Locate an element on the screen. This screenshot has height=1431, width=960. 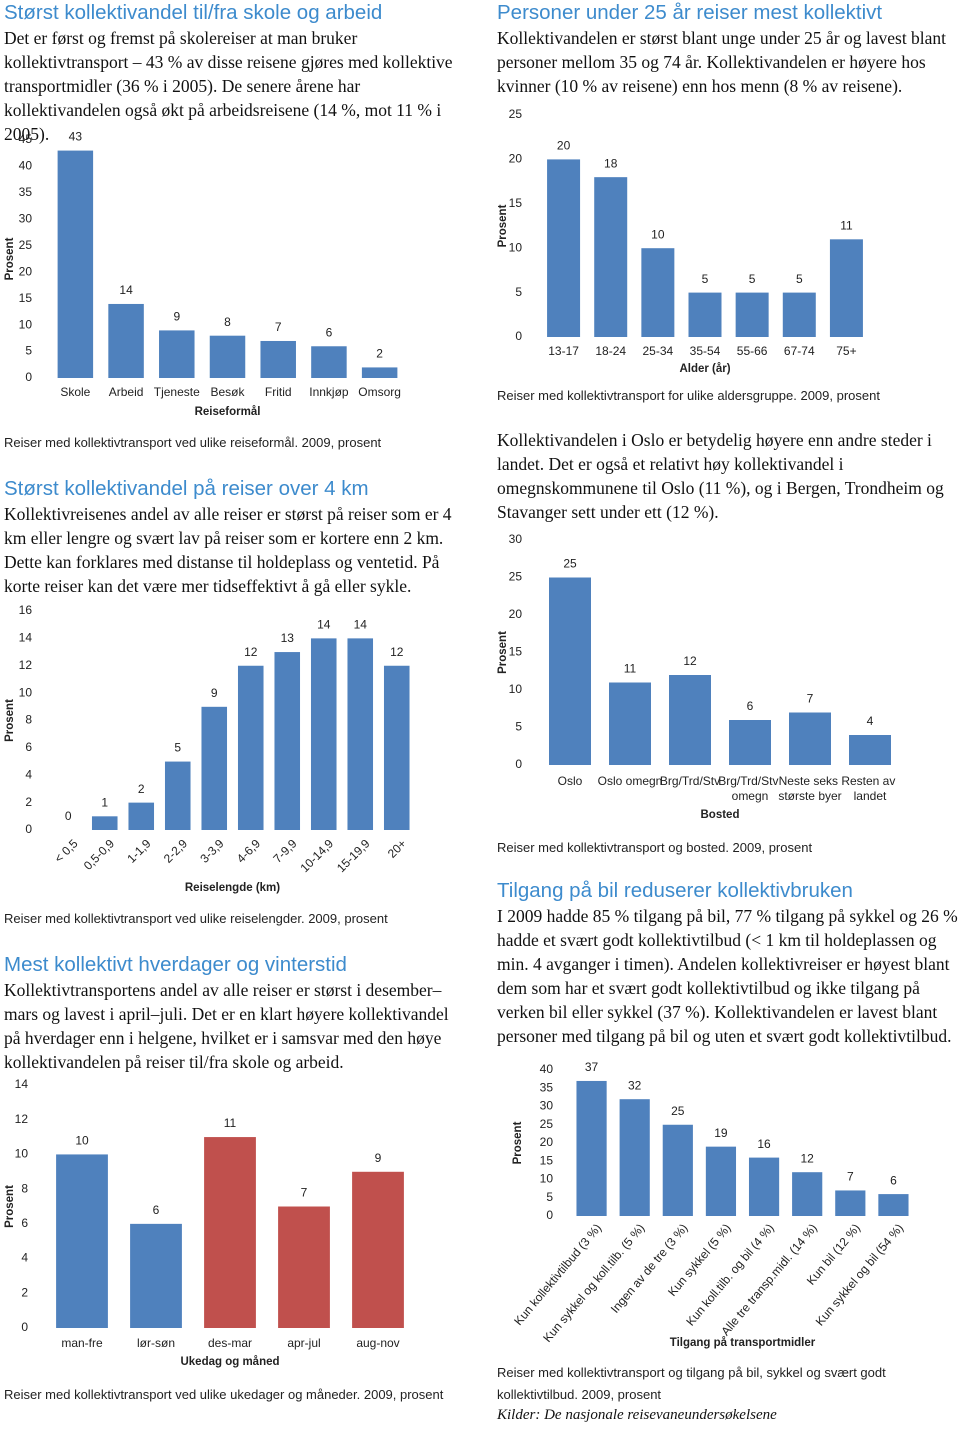
x-tick-label: 4-6,9 is located at coordinates (248, 850).